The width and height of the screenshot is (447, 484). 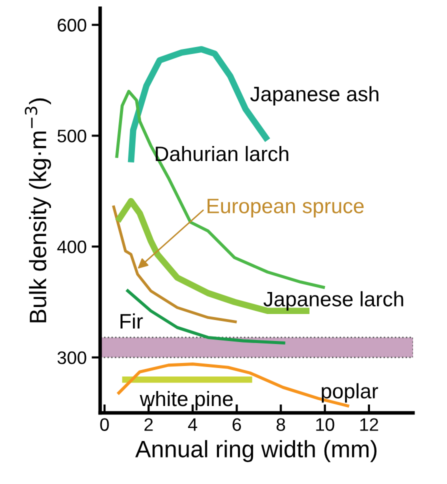 What do you see at coordinates (186, 400) in the screenshot?
I see `series-label: white pine` at bounding box center [186, 400].